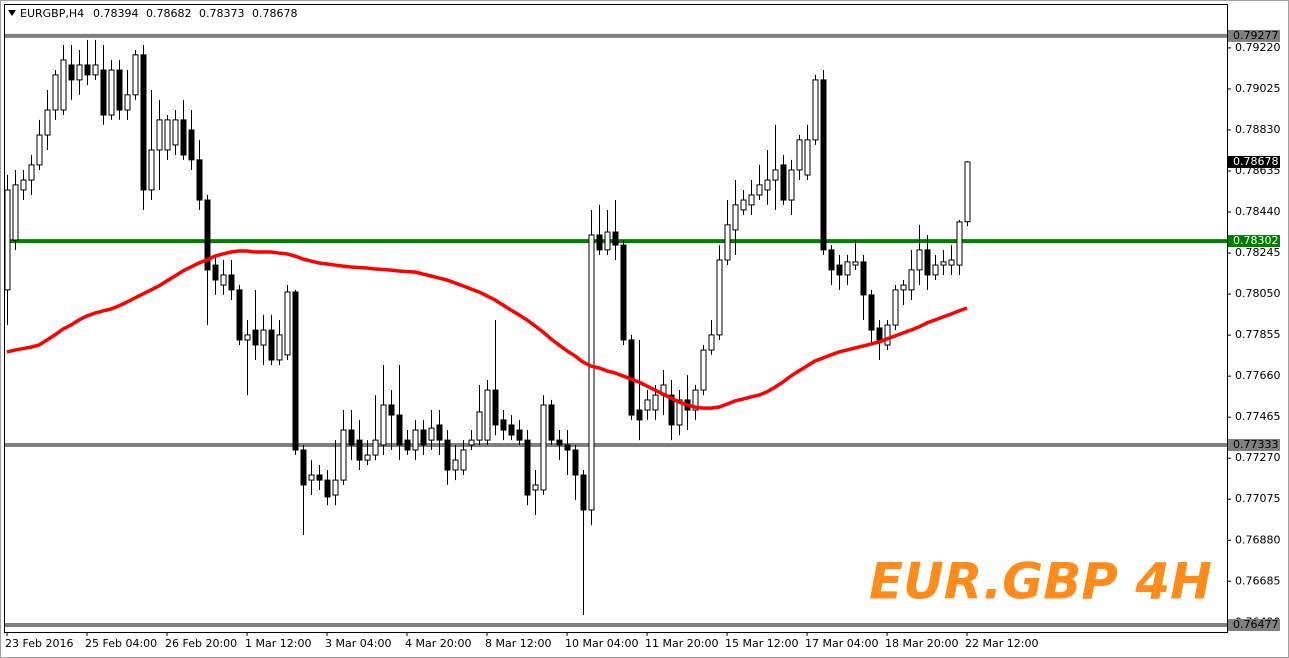  I want to click on y-tick-label: 0.77075, so click(1258, 498).